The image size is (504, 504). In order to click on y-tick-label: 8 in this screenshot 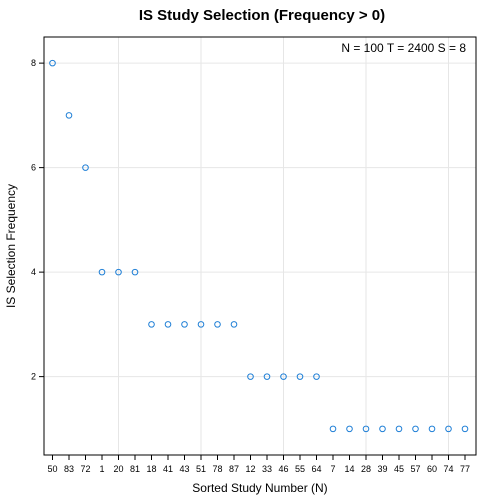, I will do `click(33, 63)`.